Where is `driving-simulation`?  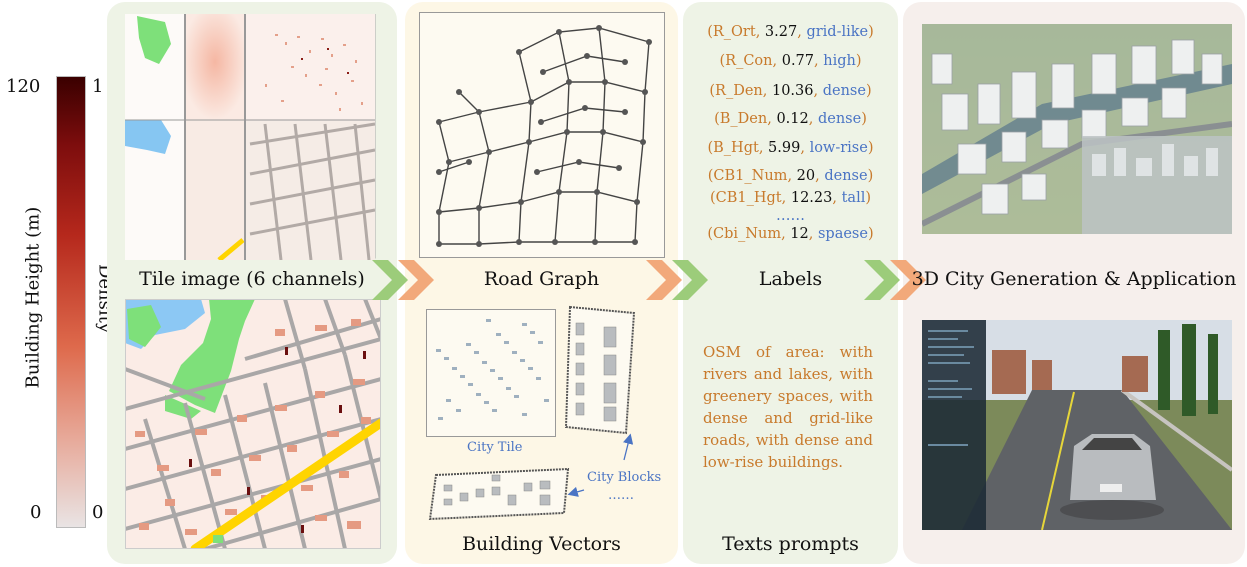
driving-simulation is located at coordinates (1077, 425).